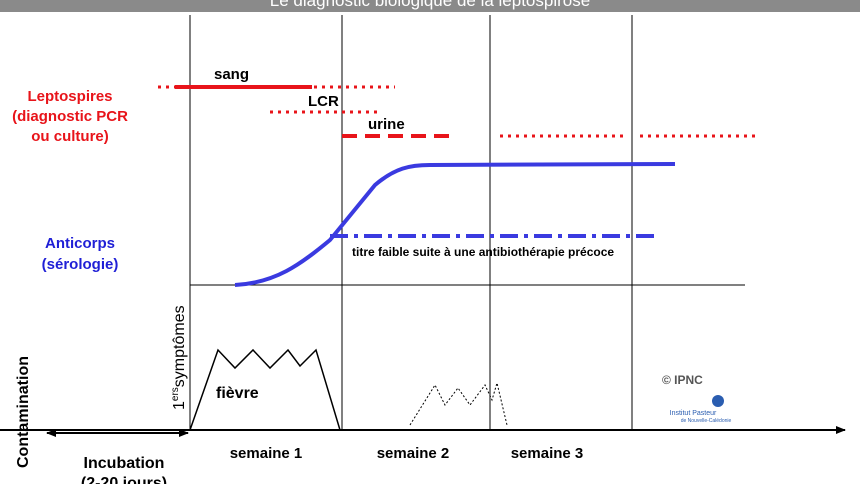  Describe the element at coordinates (124, 479) in the screenshot. I see `incubation-range: (2-20 jours)` at that location.